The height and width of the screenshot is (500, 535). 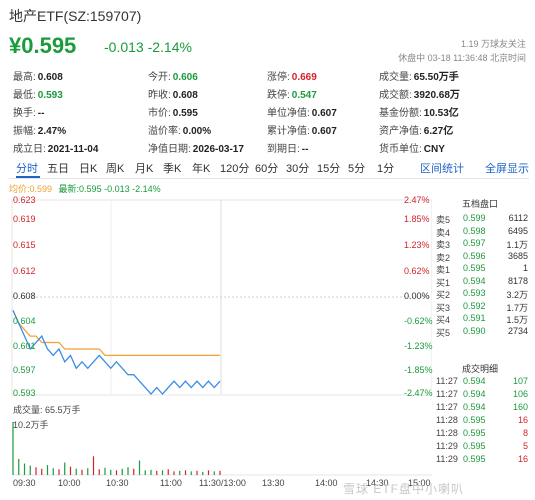 I want to click on order-book-label: 买3, so click(x=443, y=307).